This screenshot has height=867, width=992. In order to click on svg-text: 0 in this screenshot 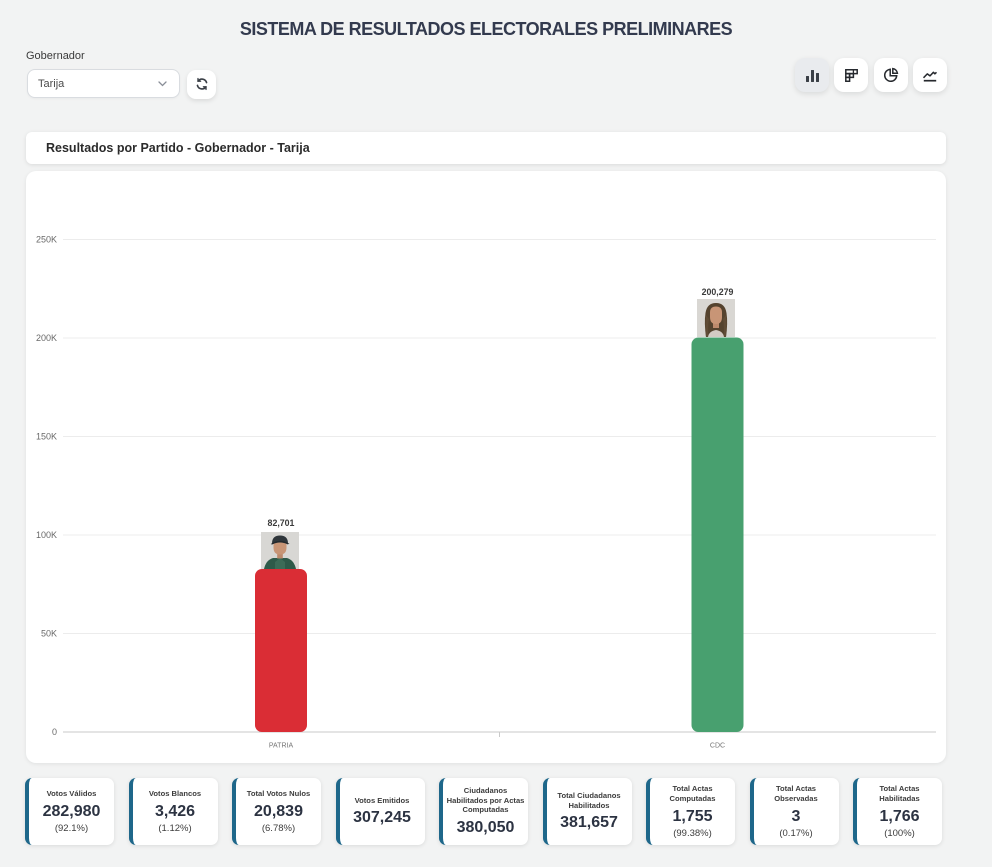, I will do `click(54, 732)`.